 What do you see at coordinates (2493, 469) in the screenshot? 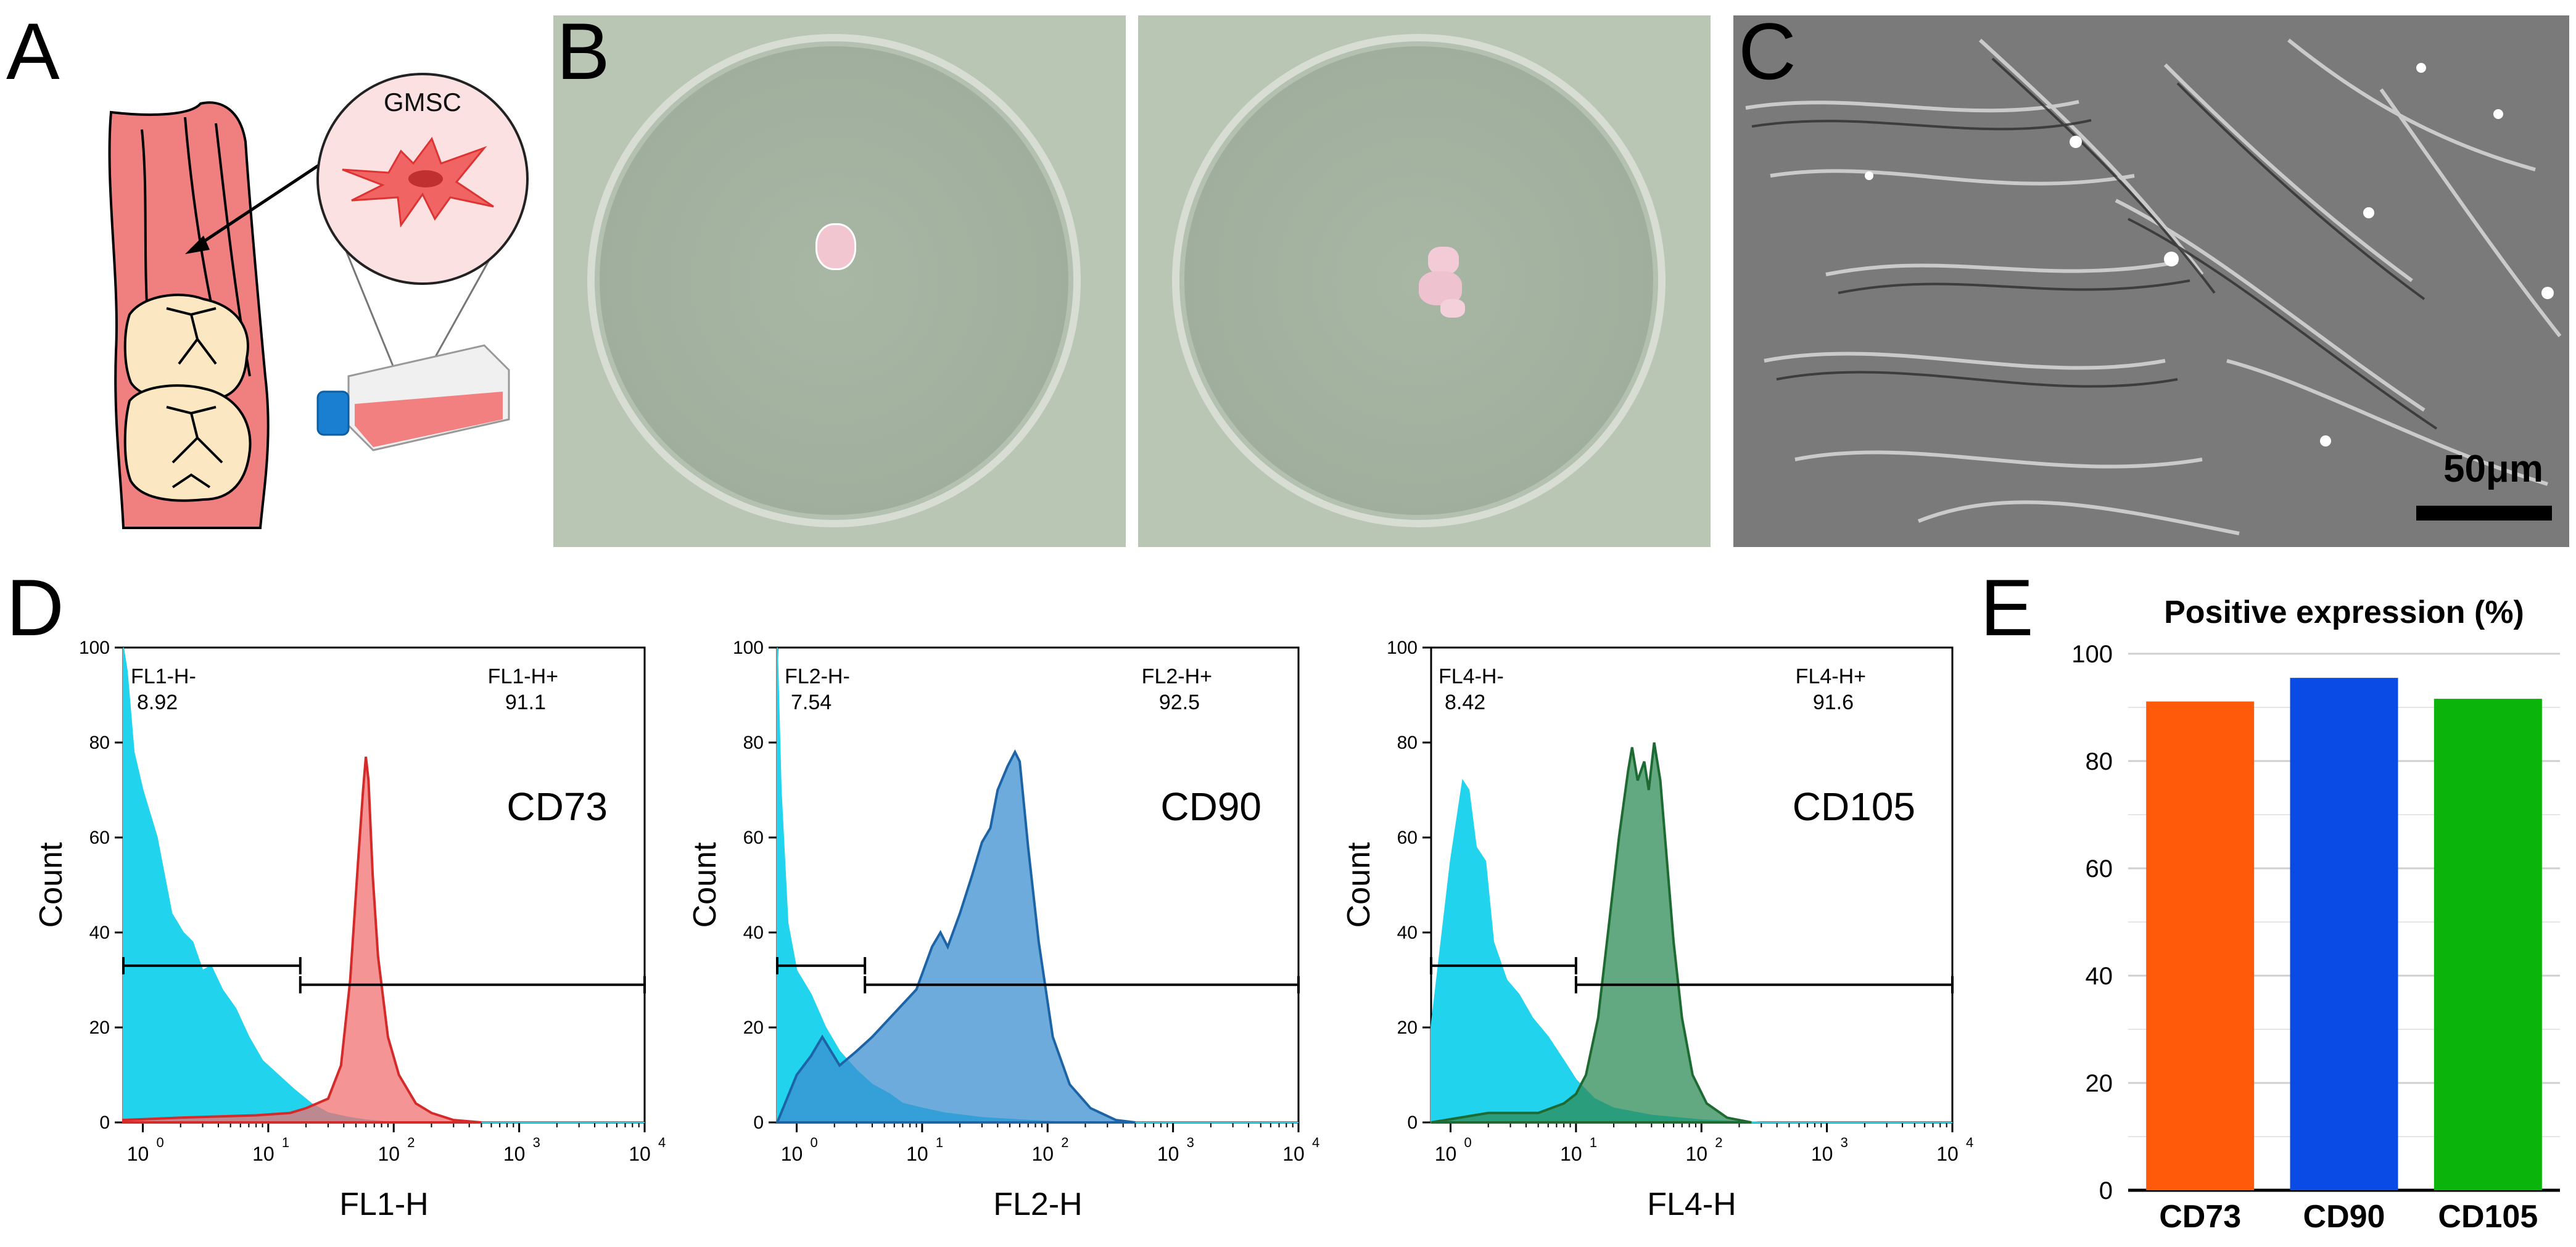
I see `scale-bar-label: 50μm` at bounding box center [2493, 469].